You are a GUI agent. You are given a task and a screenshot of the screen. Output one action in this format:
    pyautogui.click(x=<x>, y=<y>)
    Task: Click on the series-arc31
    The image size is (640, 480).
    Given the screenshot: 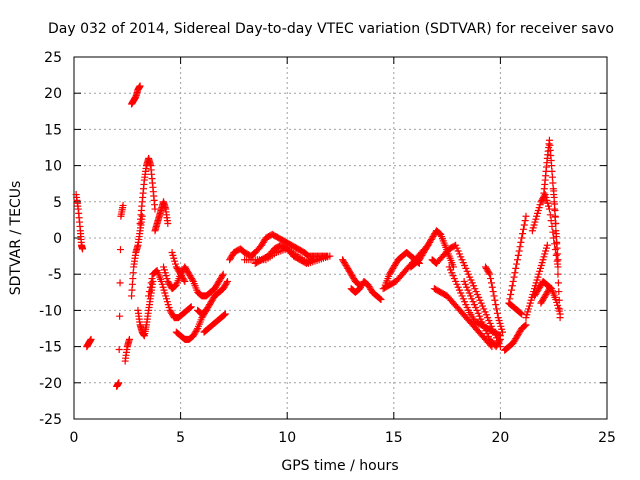 What is the action you would take?
    pyautogui.click(x=517, y=259)
    